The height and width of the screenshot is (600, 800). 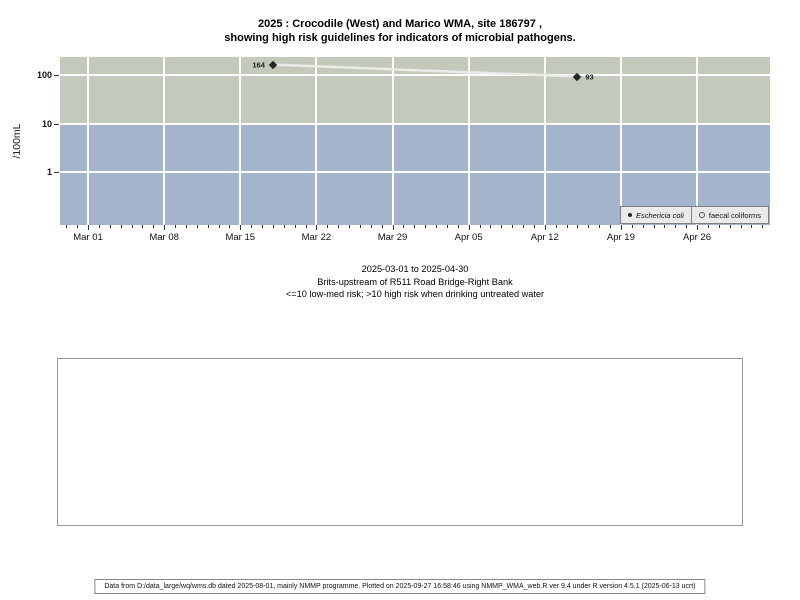 What do you see at coordinates (415, 90) in the screenshot?
I see `risk-band-high` at bounding box center [415, 90].